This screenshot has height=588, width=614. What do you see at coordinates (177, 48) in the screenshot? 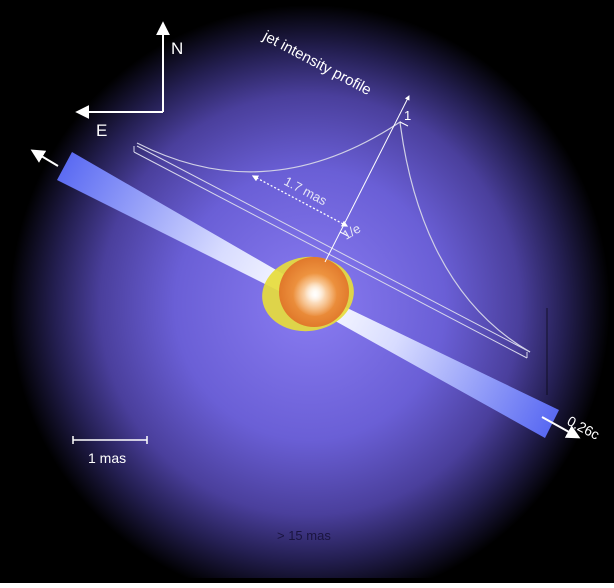
I see `north-label: N` at bounding box center [177, 48].